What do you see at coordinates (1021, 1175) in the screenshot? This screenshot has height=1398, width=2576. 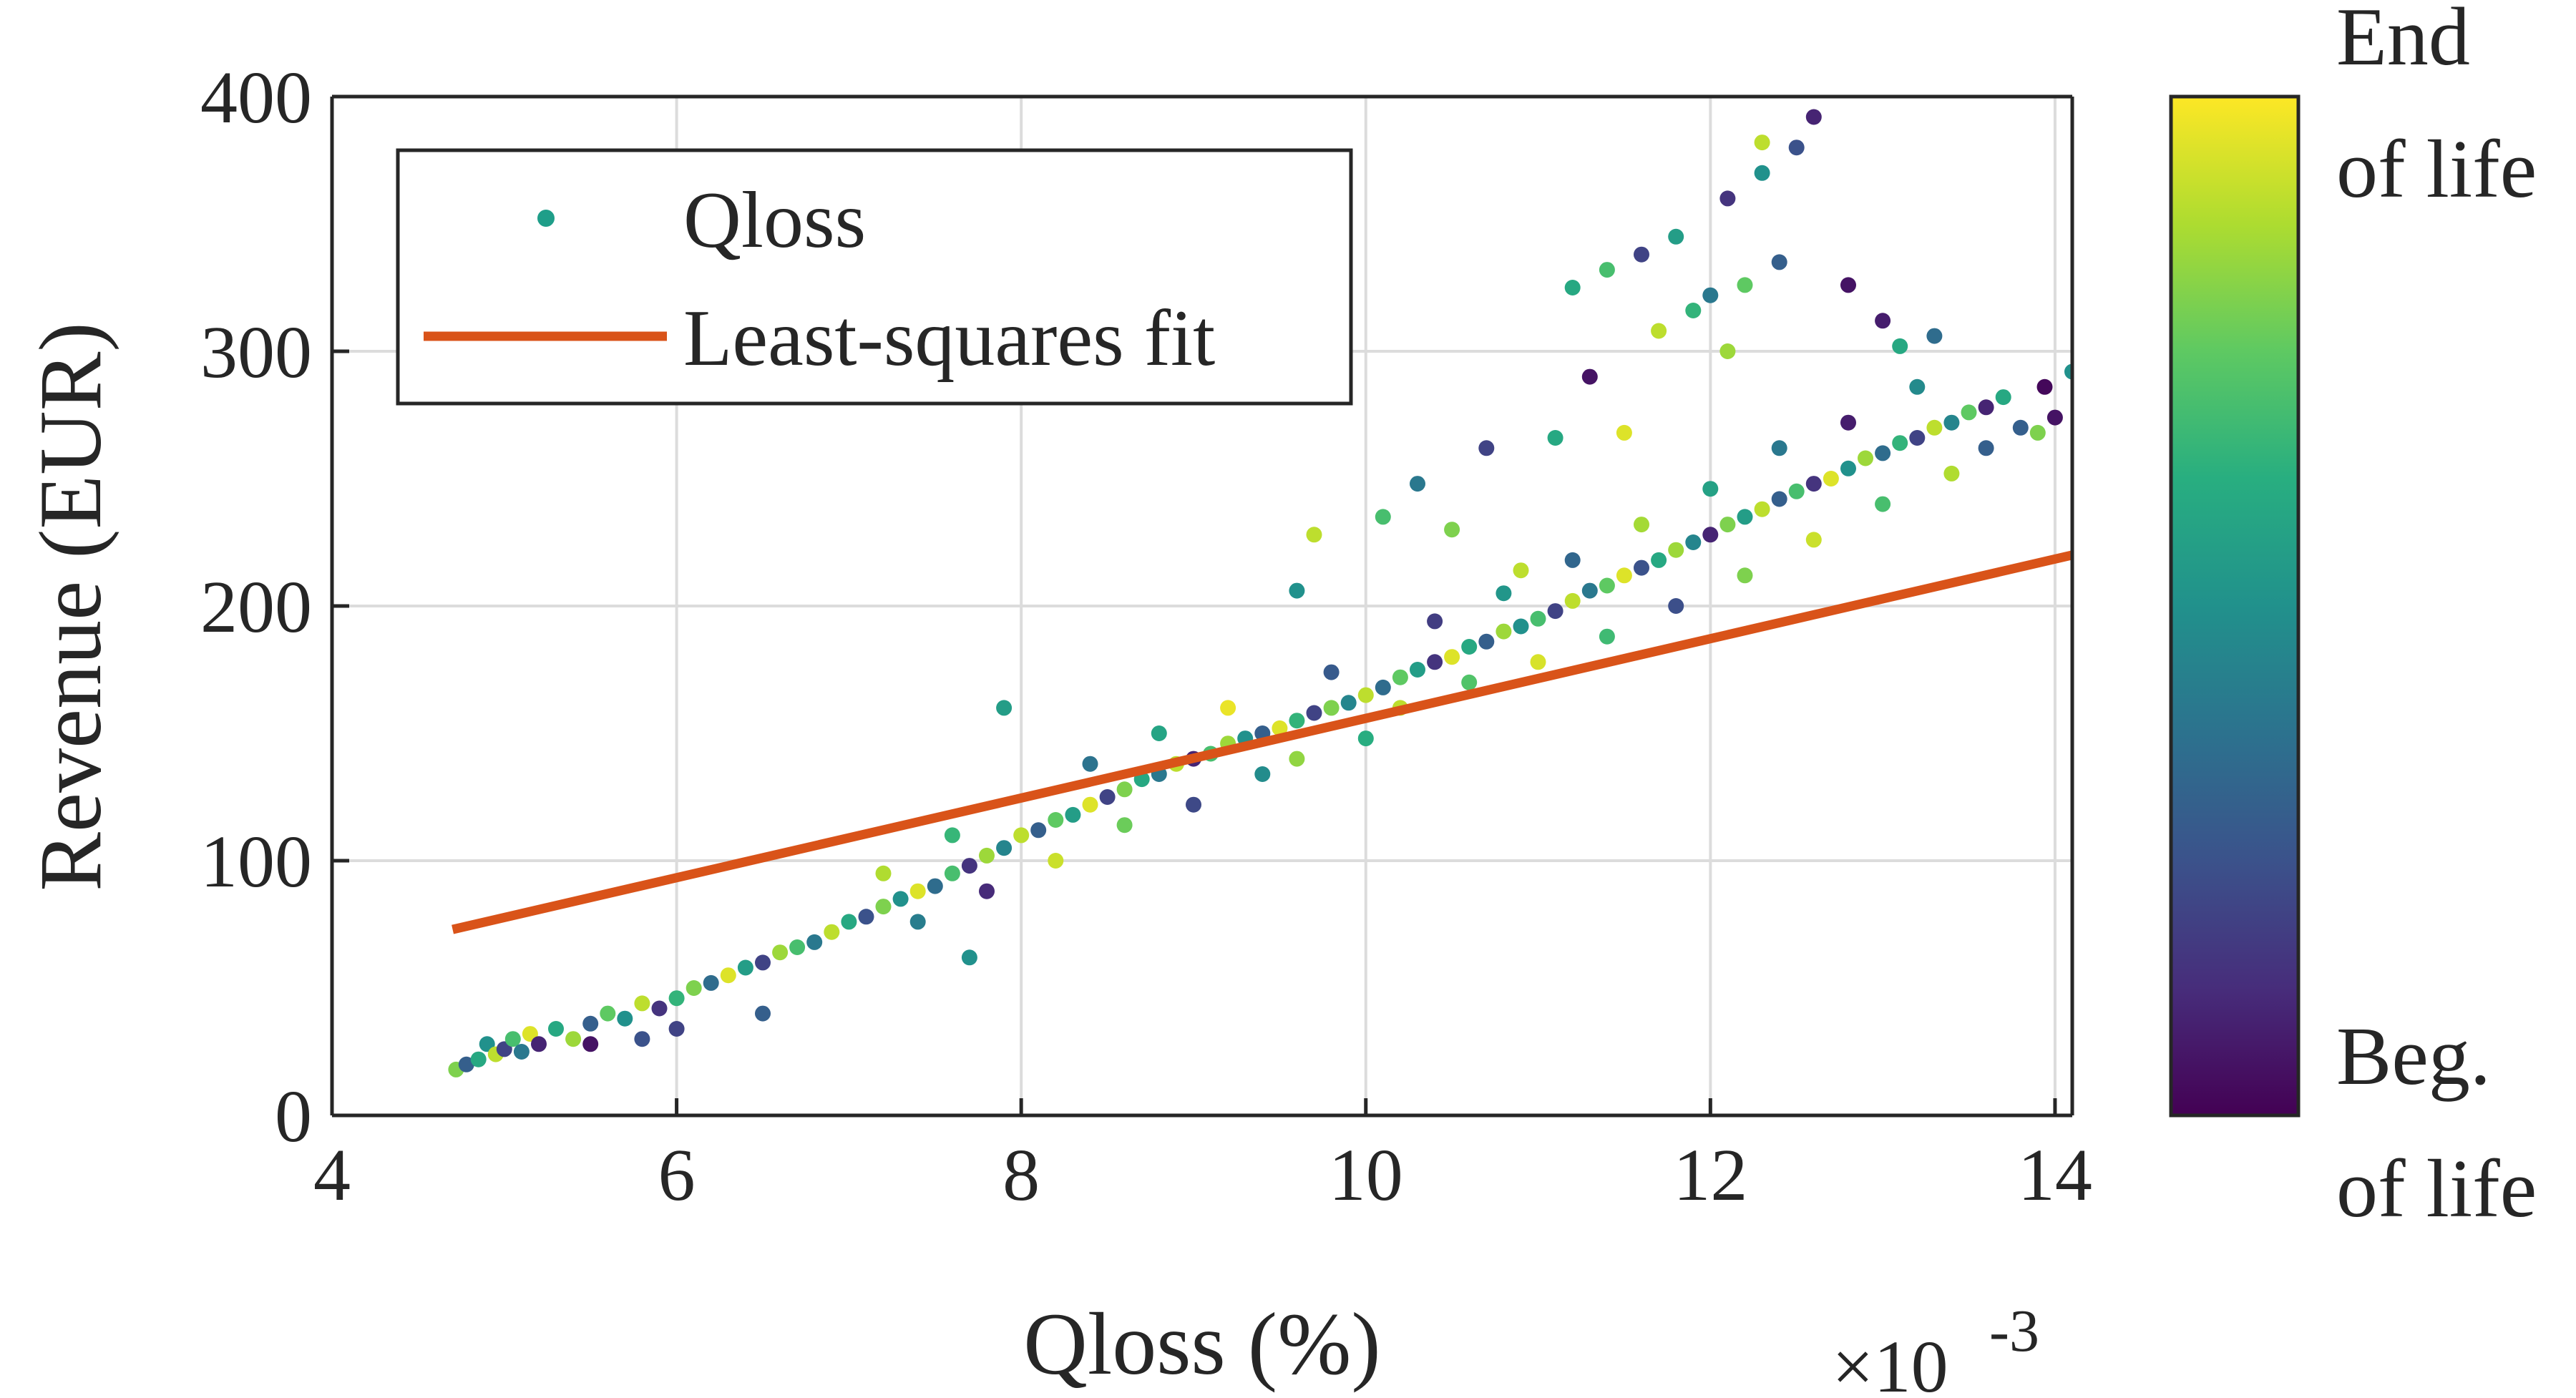 I see `x-tick-label: 8` at bounding box center [1021, 1175].